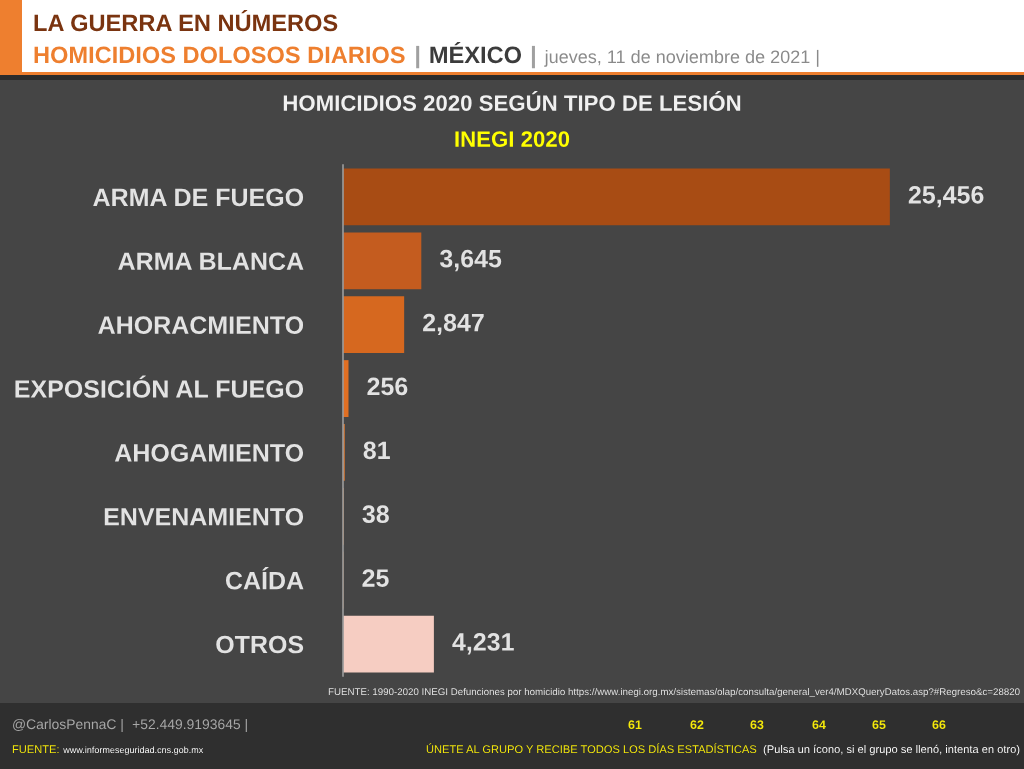 The image size is (1024, 769). Describe the element at coordinates (891, 750) in the screenshot. I see `text: (Pulsa un ícono, si el grupo se llenó, intenta en otro)` at that location.